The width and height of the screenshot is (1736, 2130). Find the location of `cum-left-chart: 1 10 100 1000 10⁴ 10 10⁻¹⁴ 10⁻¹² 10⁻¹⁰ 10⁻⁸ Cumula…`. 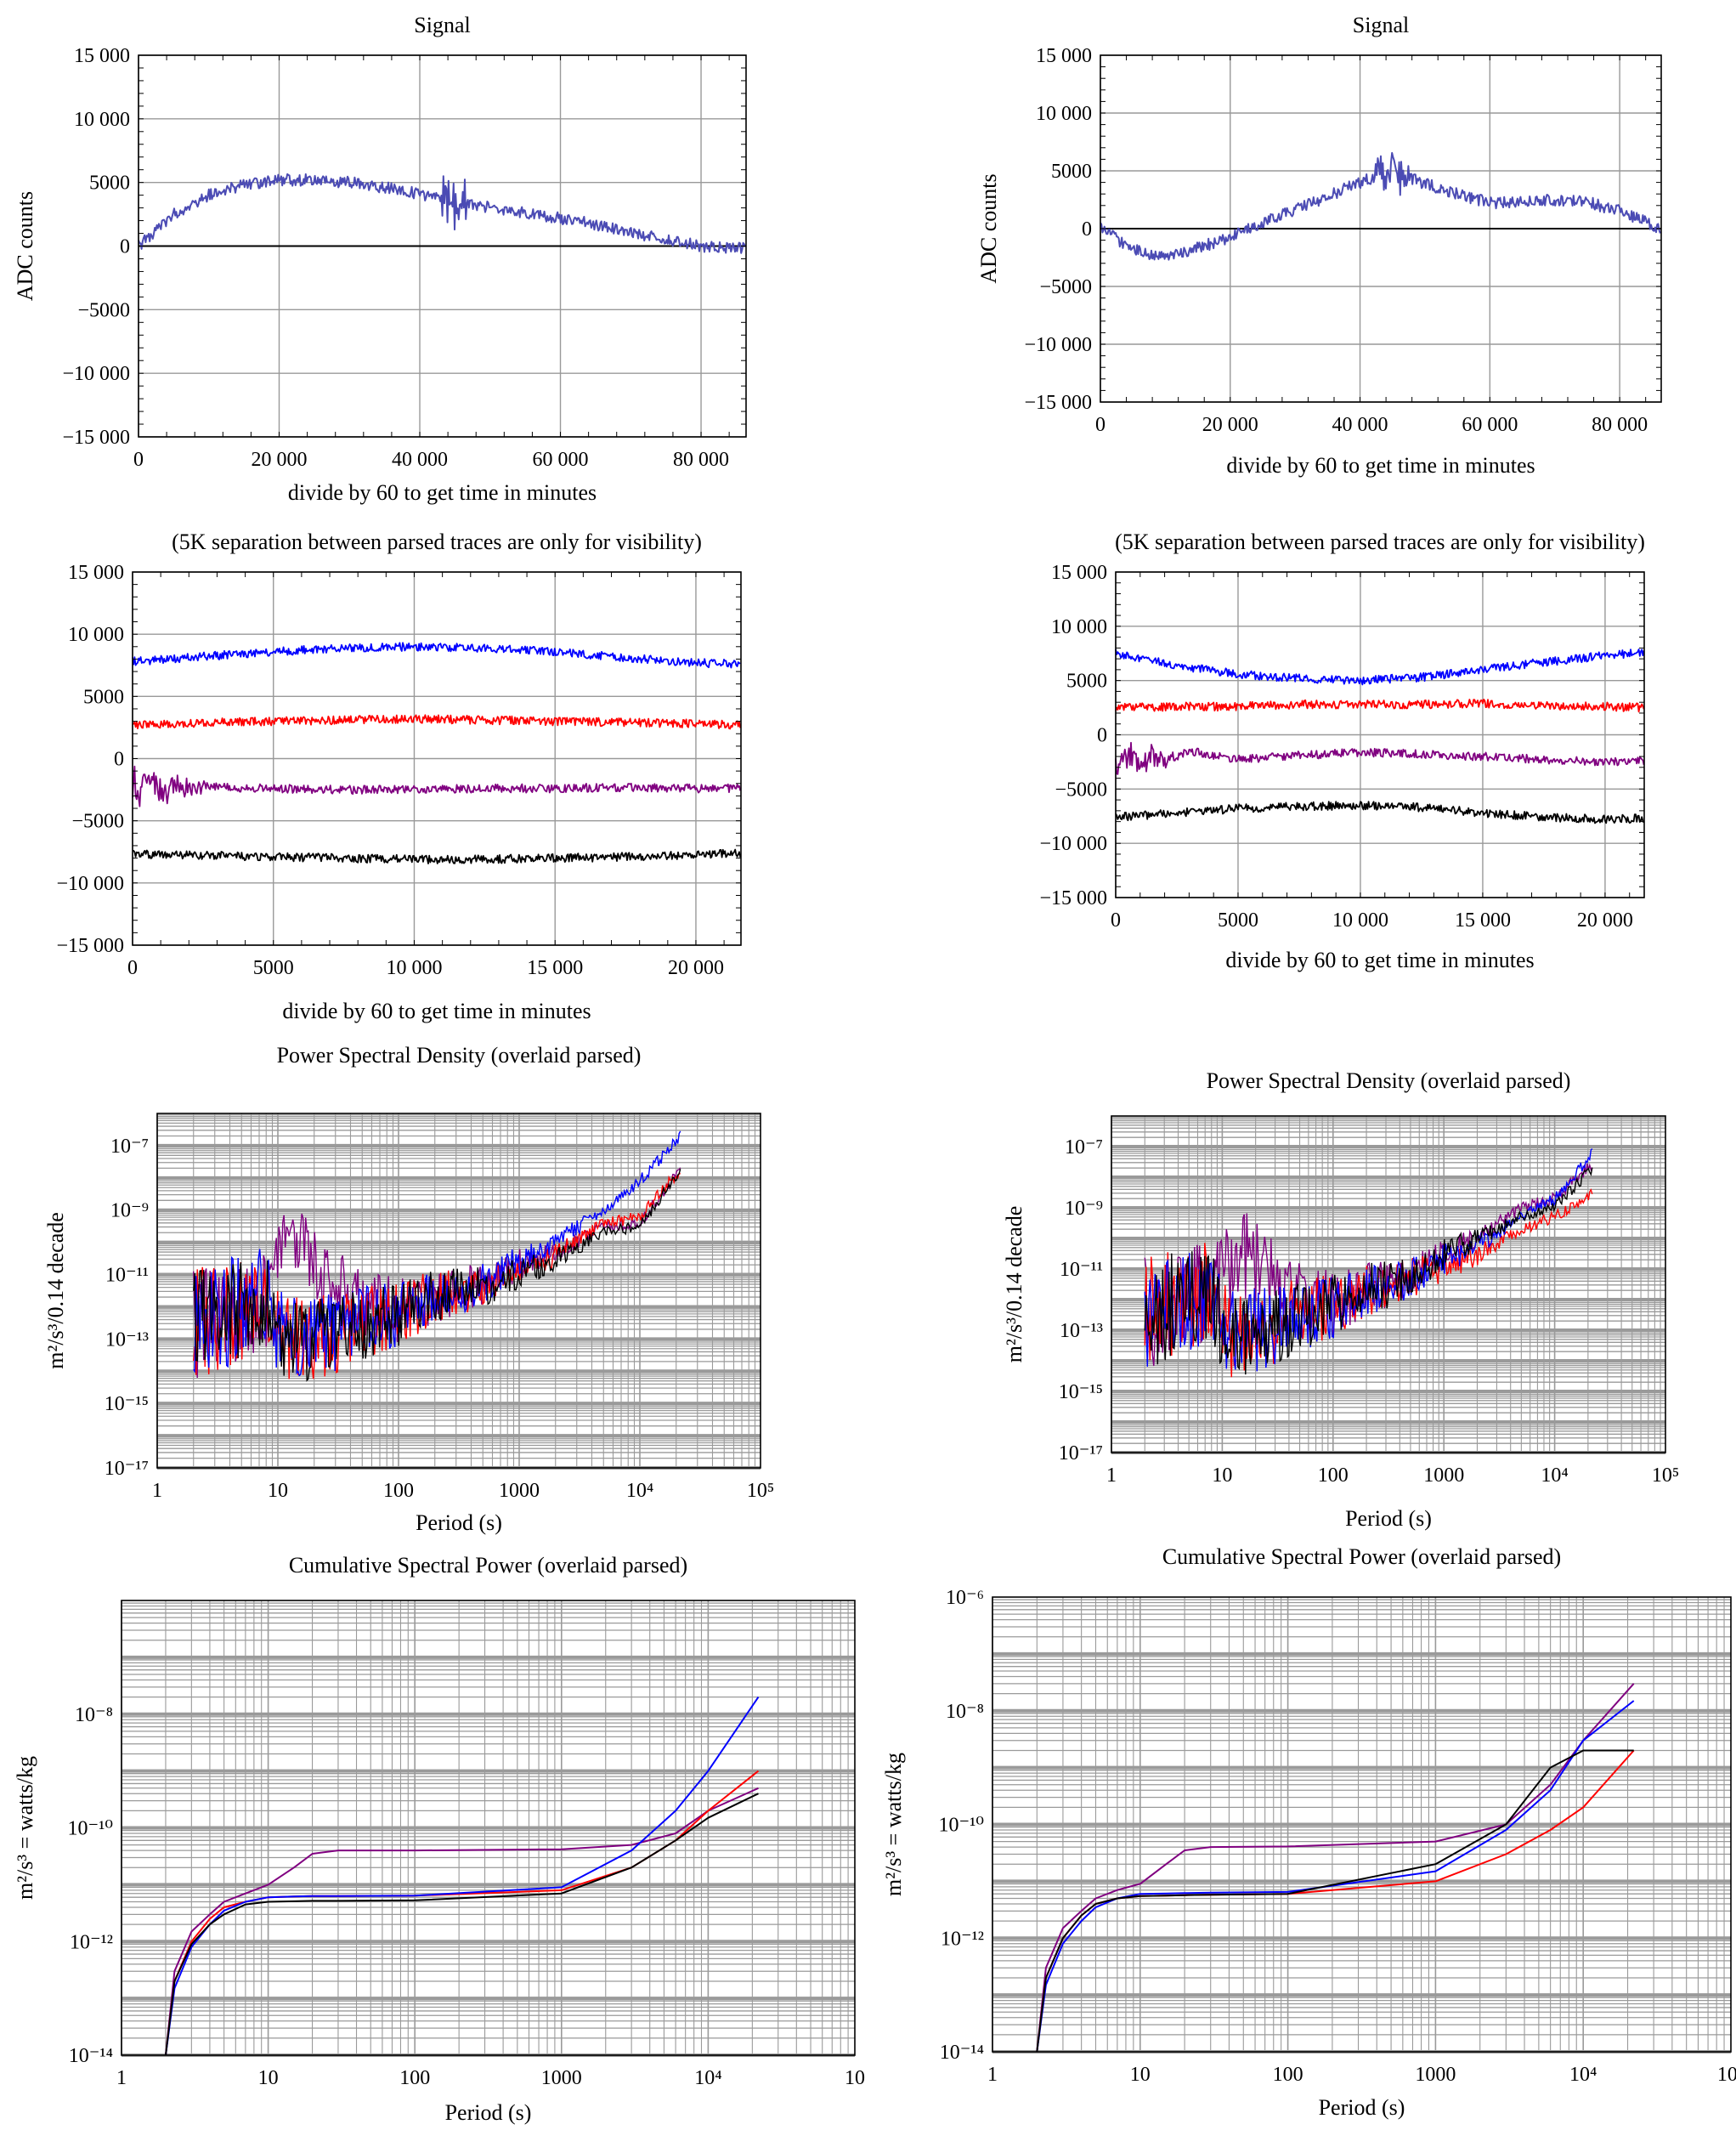

cum-left-chart: 1 10 100 1000 10⁴ 10 10⁻¹⁴ 10⁻¹² 10⁻¹⁰ 10⁻⁸ Cumula… is located at coordinates (439, 1839).